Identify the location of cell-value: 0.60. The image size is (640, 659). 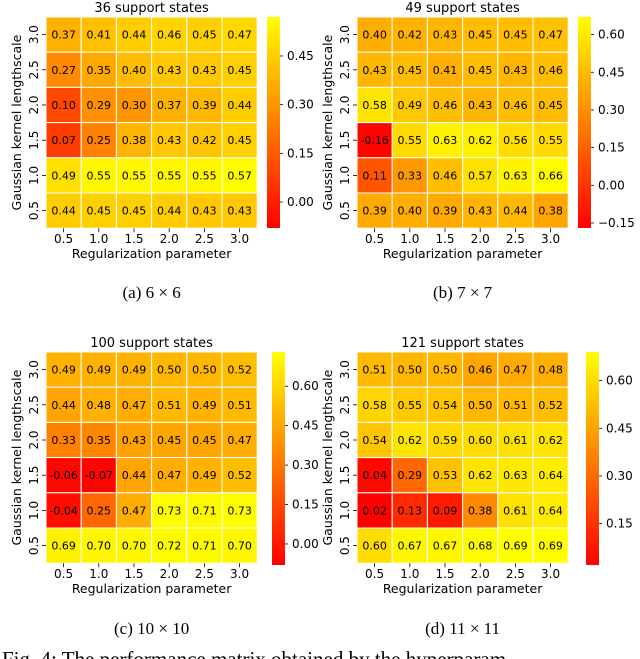
(480, 440).